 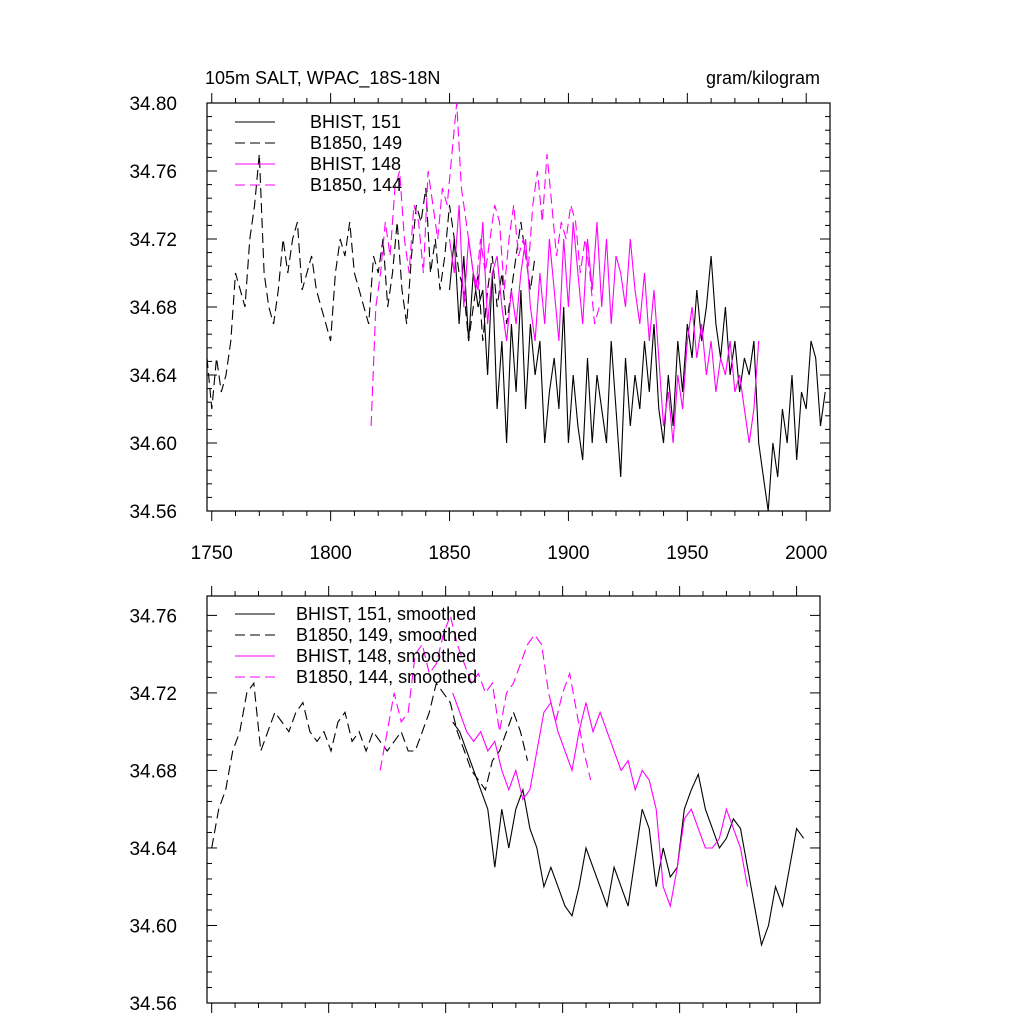 I want to click on legend-label: B1850, 144, smoothed, so click(x=386, y=677).